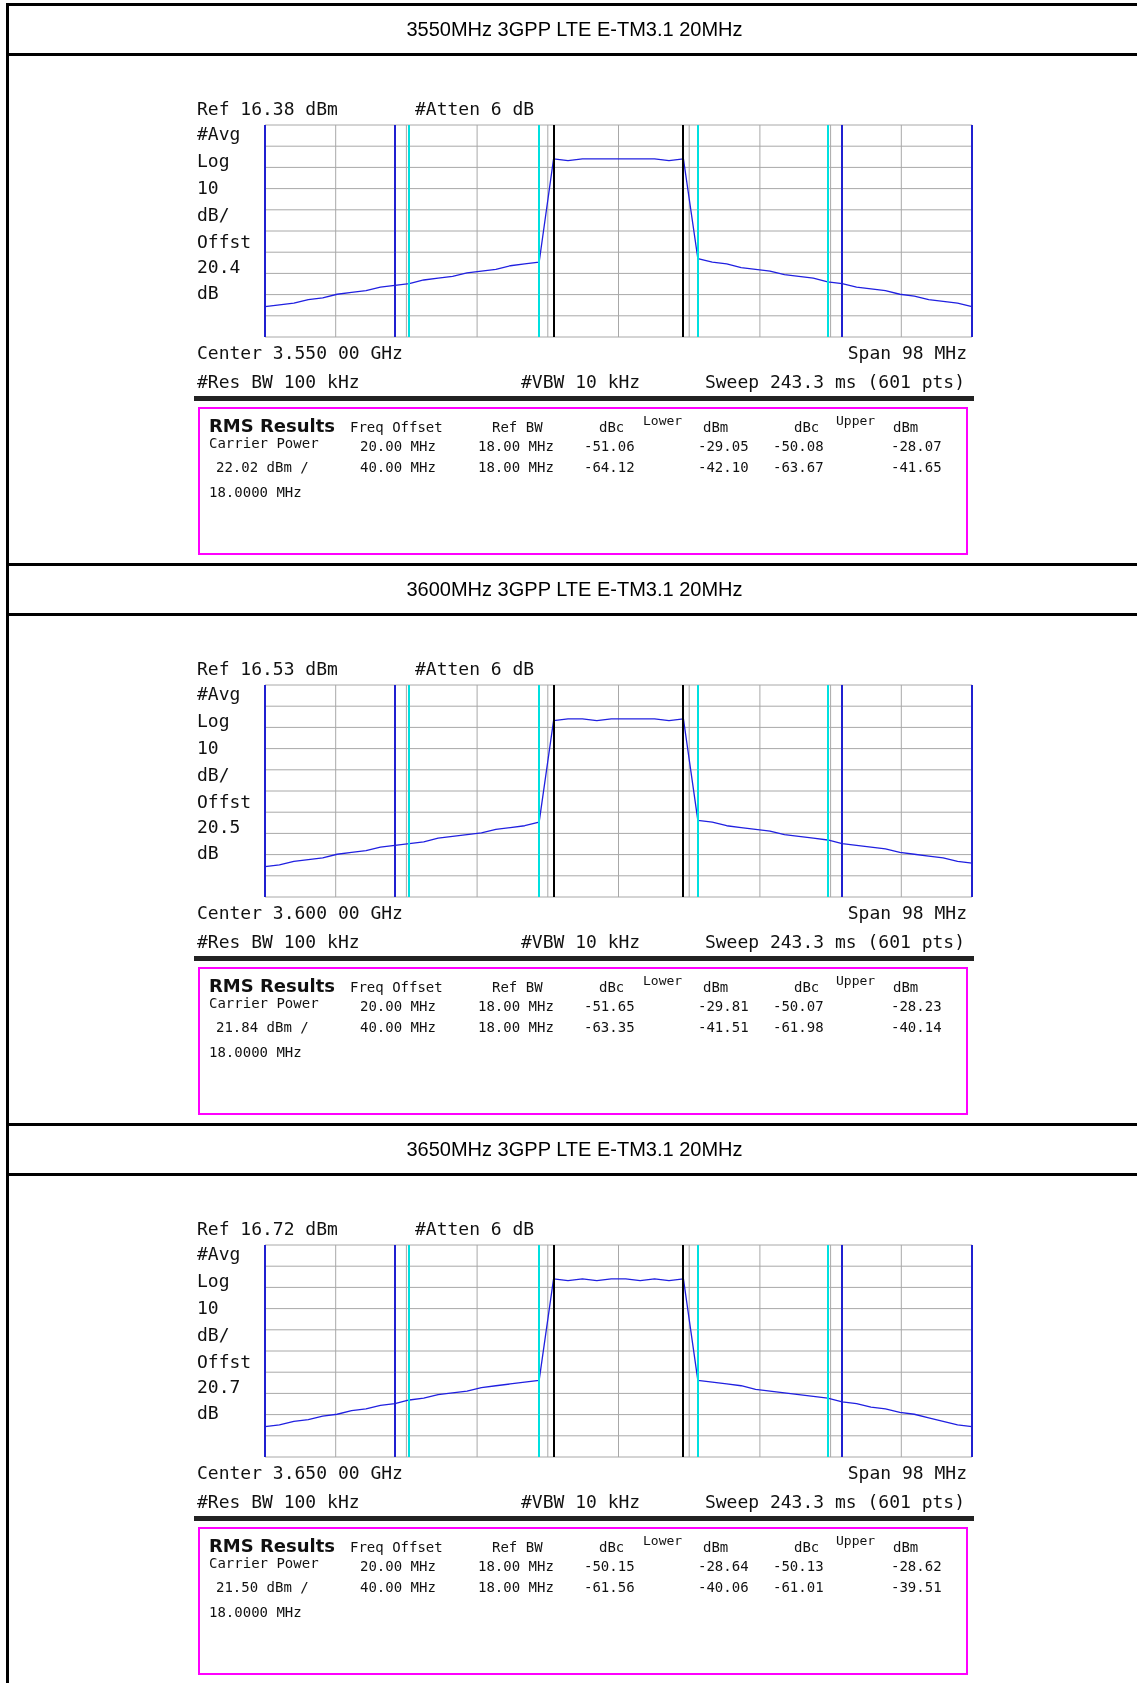  I want to click on chart-title: 3650MHz 3GPP LTE E-TM3.1 20MHz, so click(573, 1151).